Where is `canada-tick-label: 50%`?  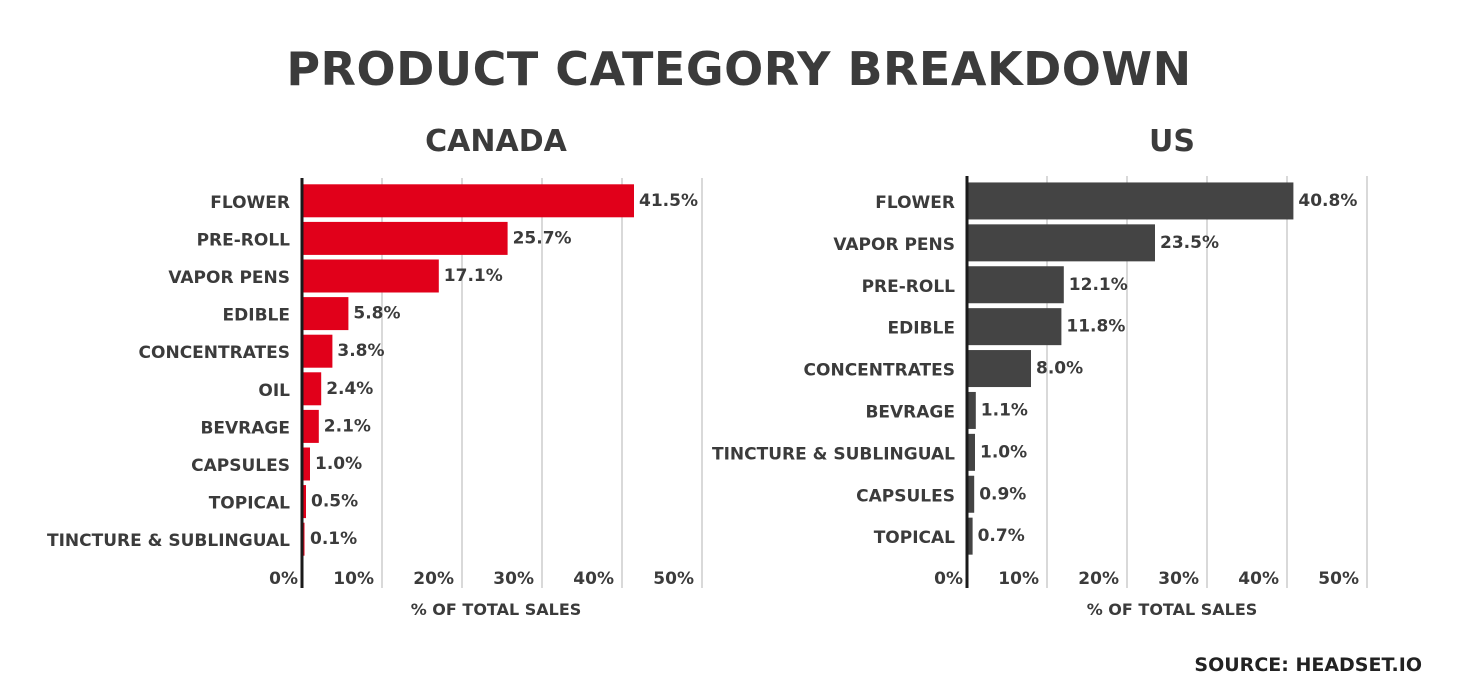
canada-tick-label: 50% is located at coordinates (673, 579).